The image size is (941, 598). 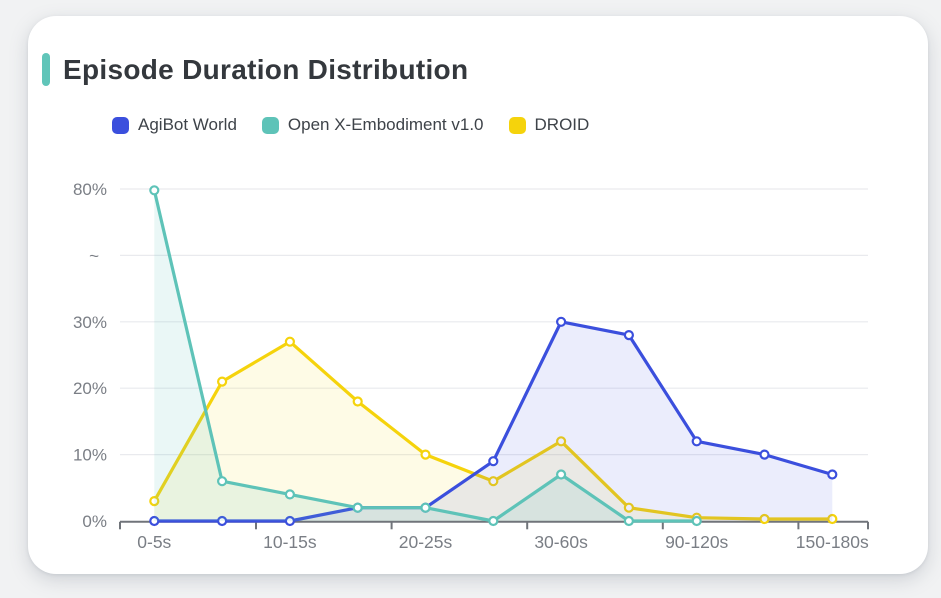 I want to click on legend-item-agibot-world: AgiBot World, so click(x=174, y=125).